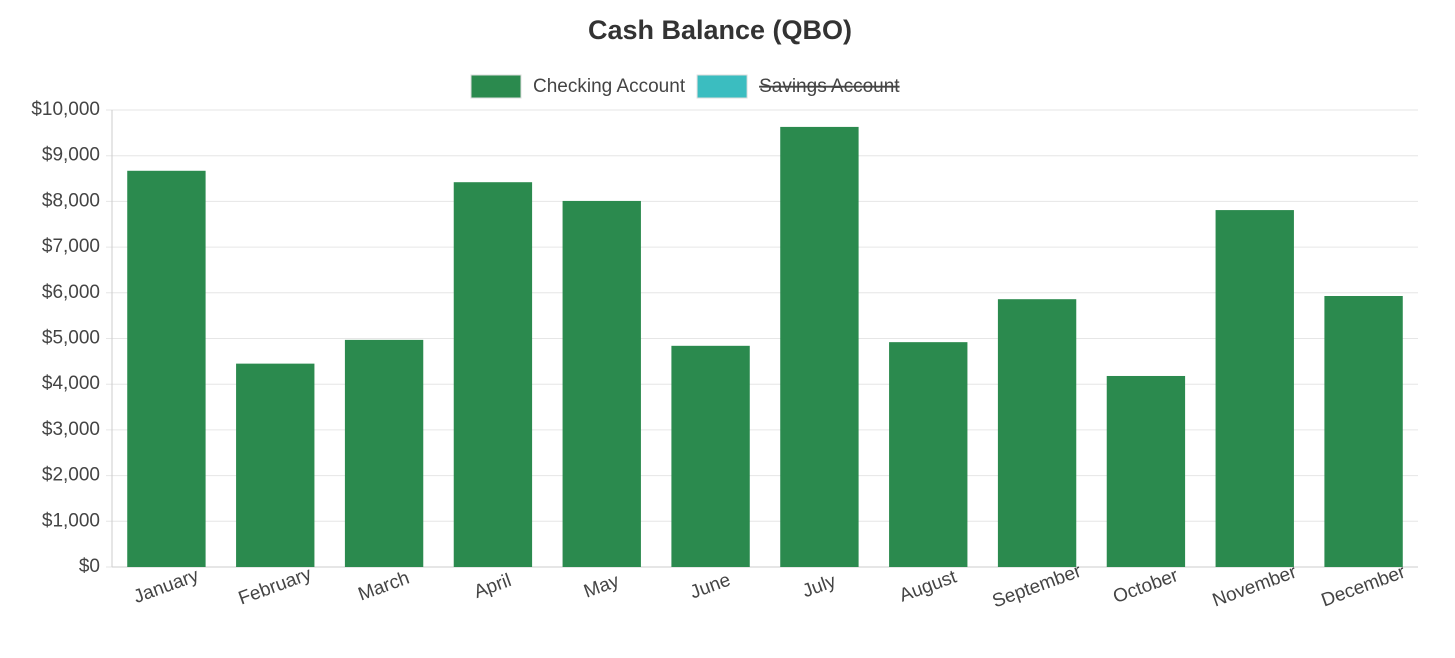 Image resolution: width=1455 pixels, height=658 pixels. What do you see at coordinates (71, 200) in the screenshot?
I see `y-tick-label: $8,000` at bounding box center [71, 200].